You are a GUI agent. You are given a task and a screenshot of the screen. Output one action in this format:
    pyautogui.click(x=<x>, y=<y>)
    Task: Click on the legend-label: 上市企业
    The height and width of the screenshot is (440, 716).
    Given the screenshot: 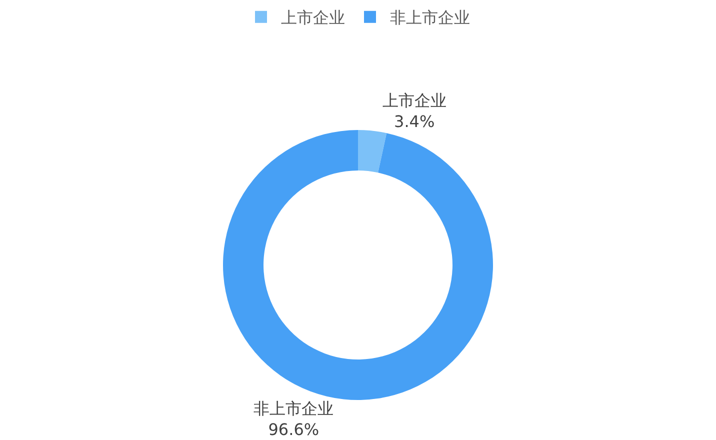 What is the action you would take?
    pyautogui.click(x=313, y=18)
    